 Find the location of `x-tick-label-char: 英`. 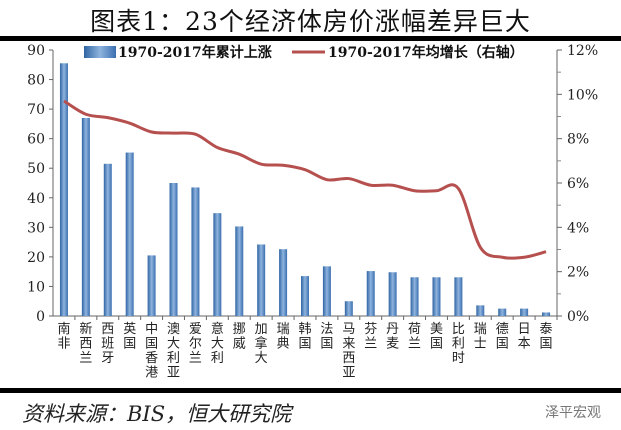

x-tick-label-char: 英 is located at coordinates (129, 329).